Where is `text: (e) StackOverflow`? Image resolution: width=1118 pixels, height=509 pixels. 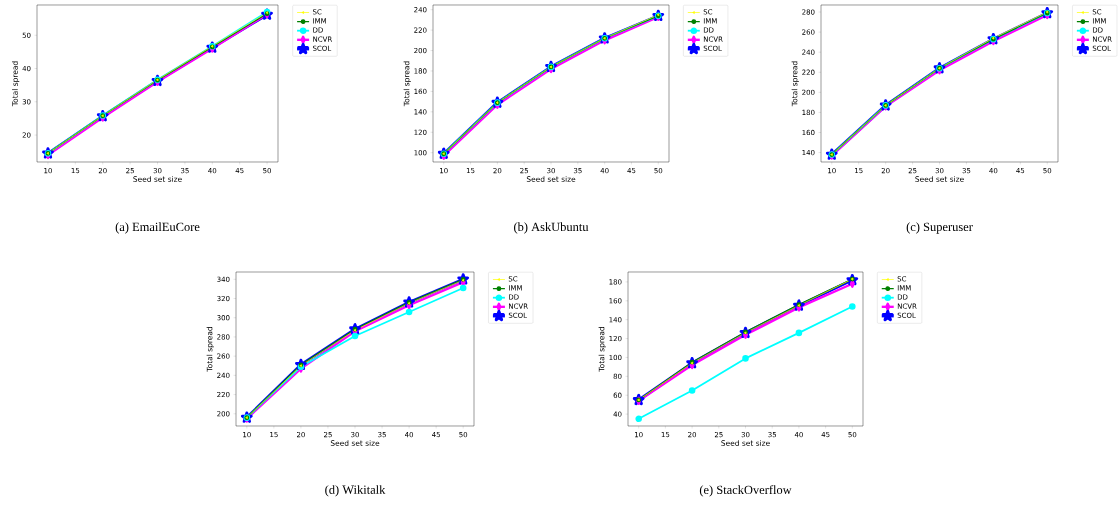 text: (e) StackOverflow is located at coordinates (745, 491).